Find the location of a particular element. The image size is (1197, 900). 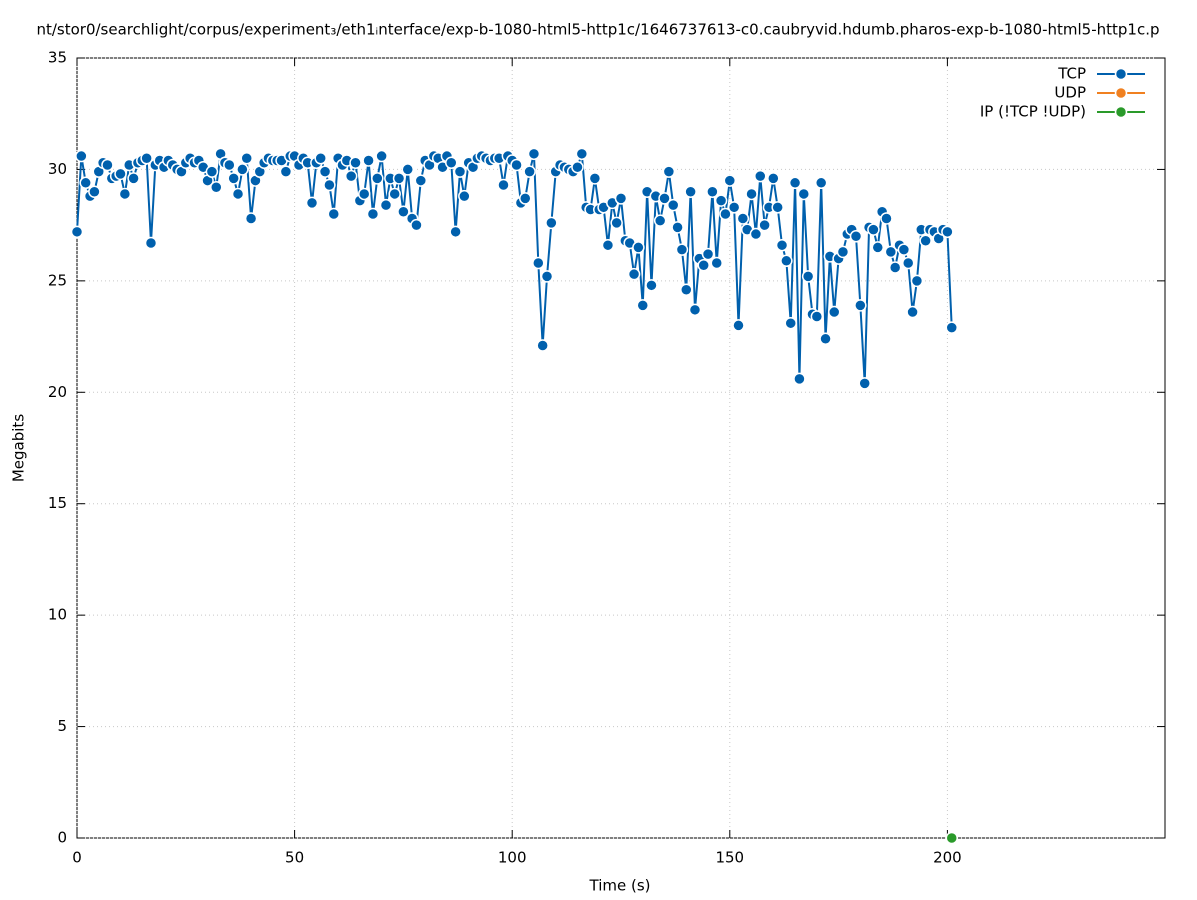

x-tick-label: 100 is located at coordinates (512, 858).